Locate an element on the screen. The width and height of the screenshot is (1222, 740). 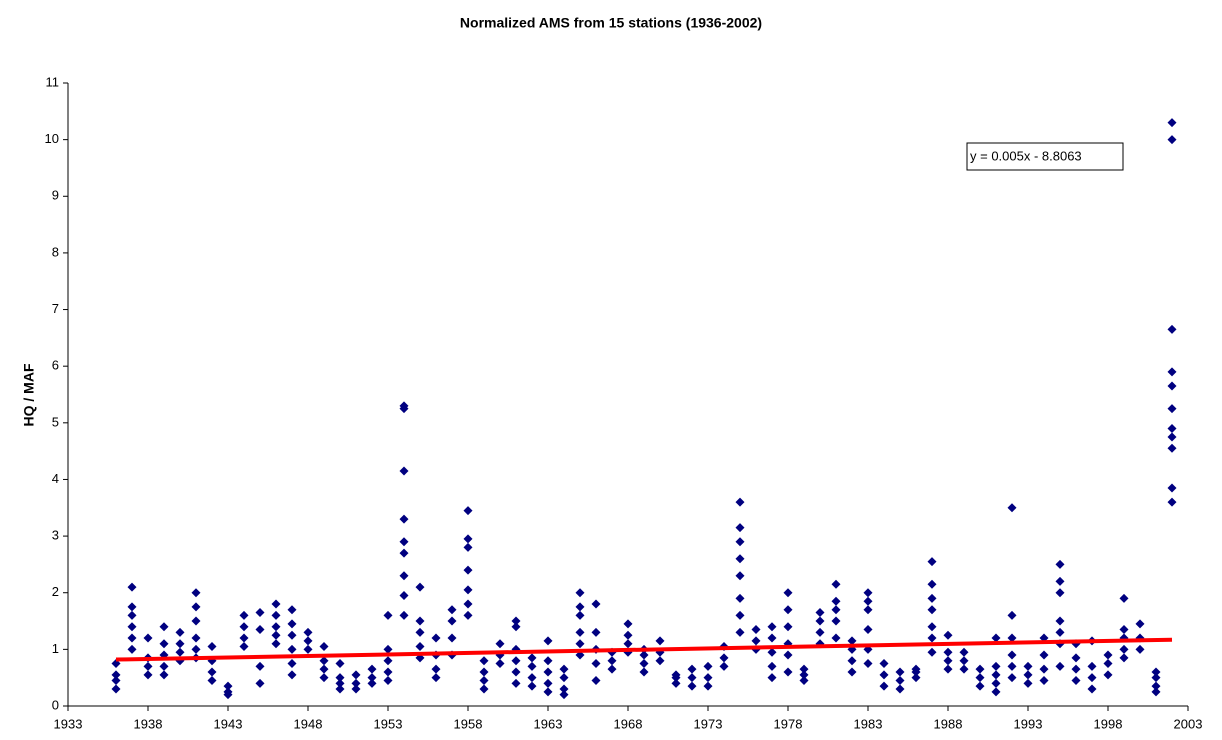
x-tick-label: 1948 is located at coordinates (308, 723).